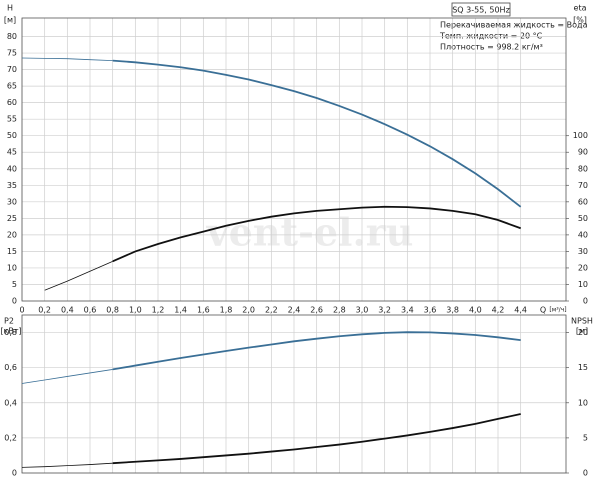  What do you see at coordinates (112, 310) in the screenshot?
I see `x-tick-label: 0,8` at bounding box center [112, 310].